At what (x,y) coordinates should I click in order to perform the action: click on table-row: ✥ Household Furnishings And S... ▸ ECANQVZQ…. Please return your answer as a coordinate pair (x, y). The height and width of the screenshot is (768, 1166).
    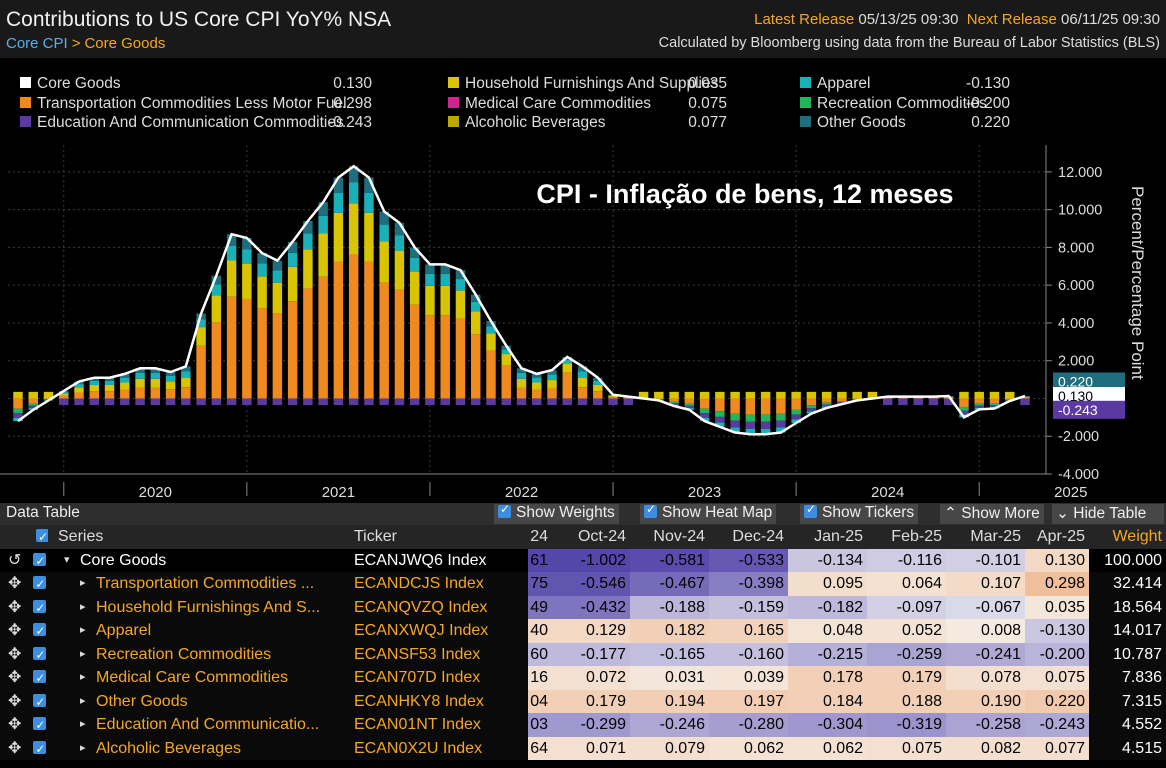
    Looking at the image, I should click on (583, 607).